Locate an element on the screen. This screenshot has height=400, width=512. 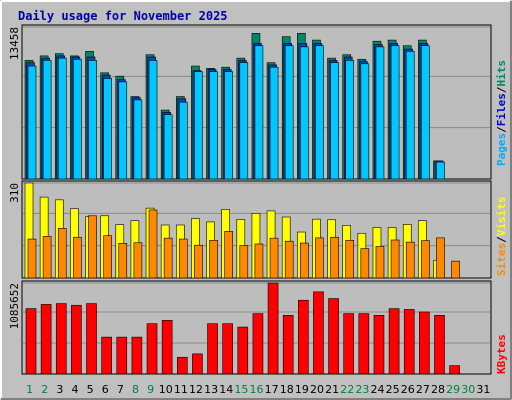
day-label: 18 is located at coordinates (287, 389).